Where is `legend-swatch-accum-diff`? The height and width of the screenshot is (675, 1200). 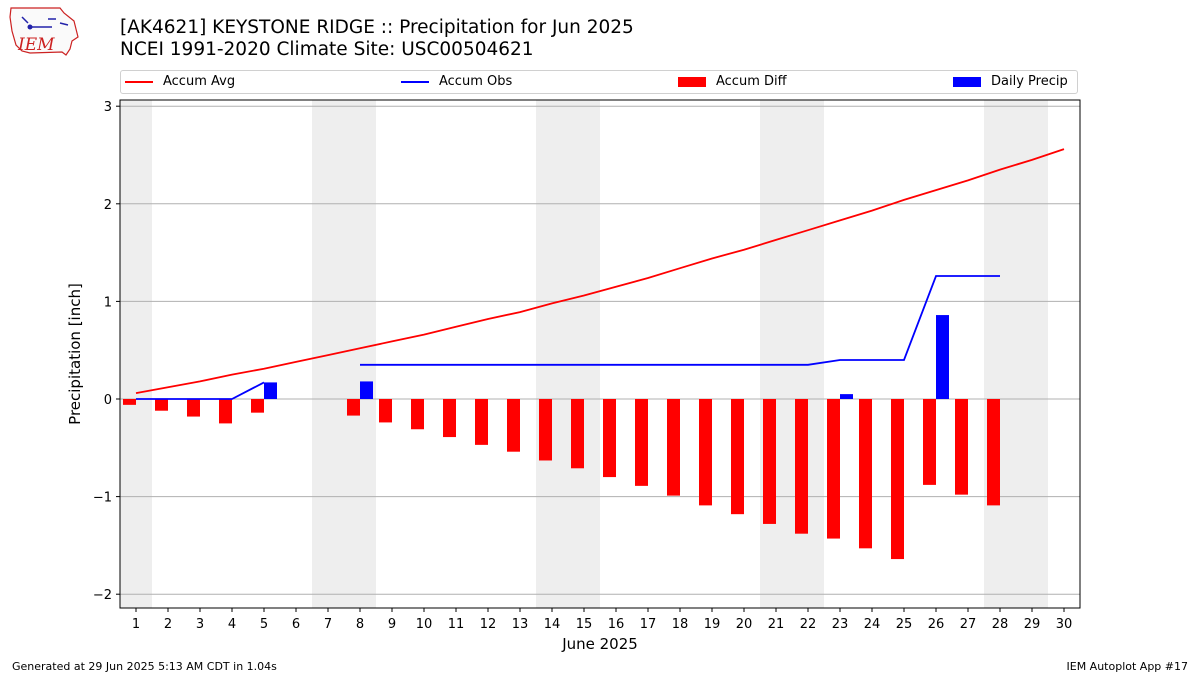 legend-swatch-accum-diff is located at coordinates (692, 81).